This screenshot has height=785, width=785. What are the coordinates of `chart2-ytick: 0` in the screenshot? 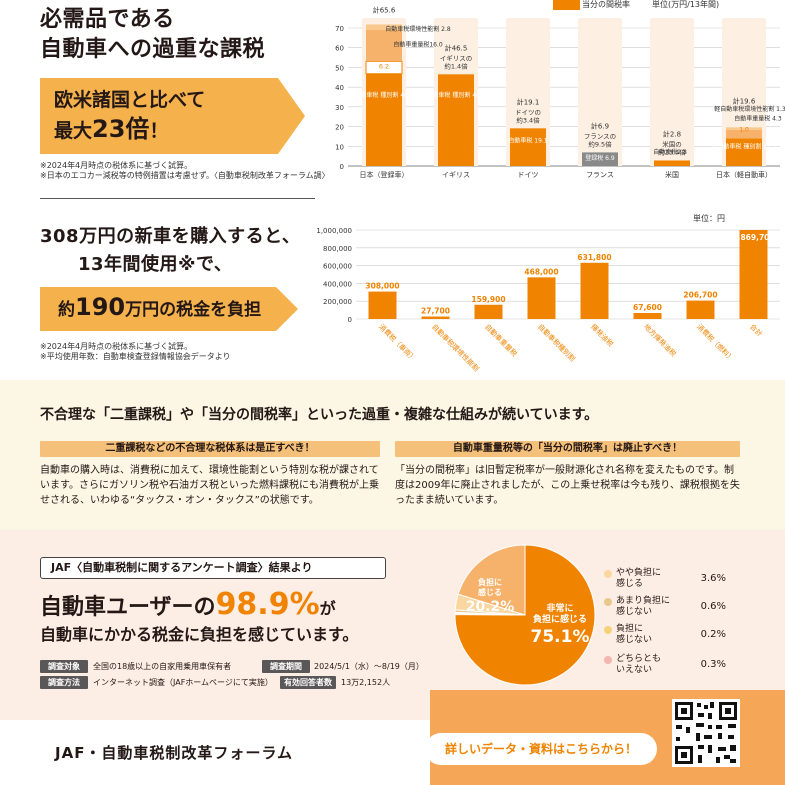 It's located at (350, 320).